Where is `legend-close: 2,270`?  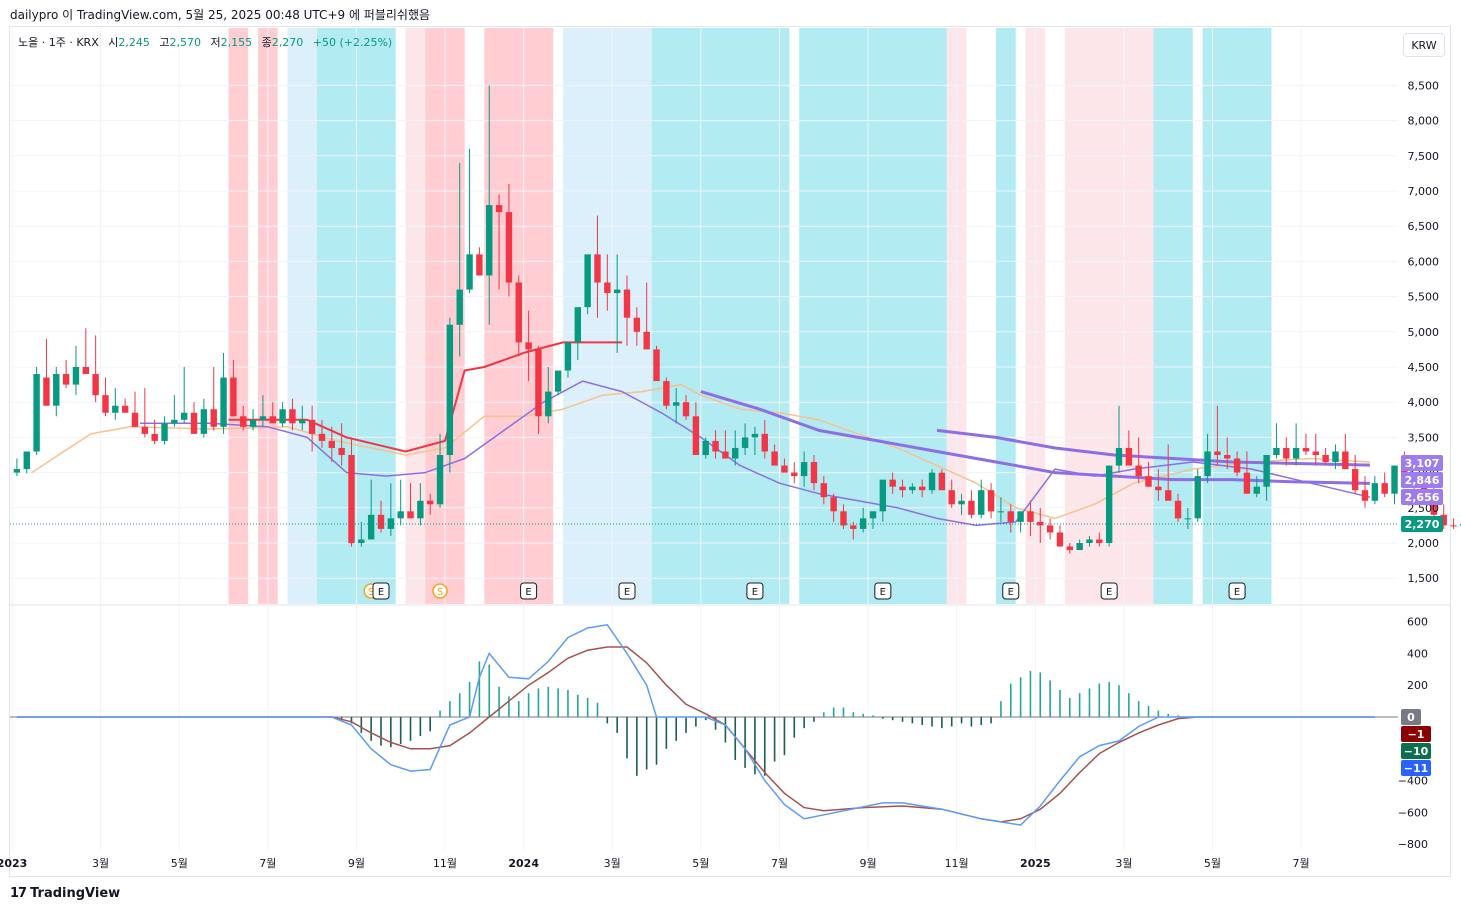 legend-close: 2,270 is located at coordinates (287, 42).